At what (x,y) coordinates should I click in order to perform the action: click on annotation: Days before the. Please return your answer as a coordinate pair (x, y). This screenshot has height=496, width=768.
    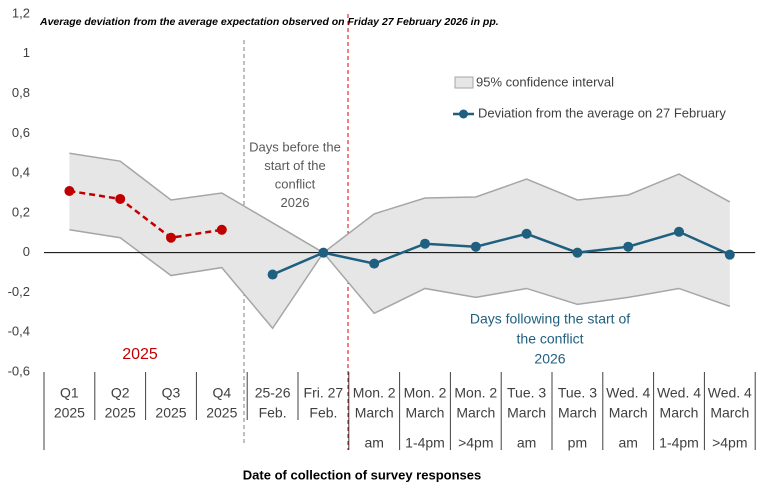
    Looking at the image, I should click on (295, 146).